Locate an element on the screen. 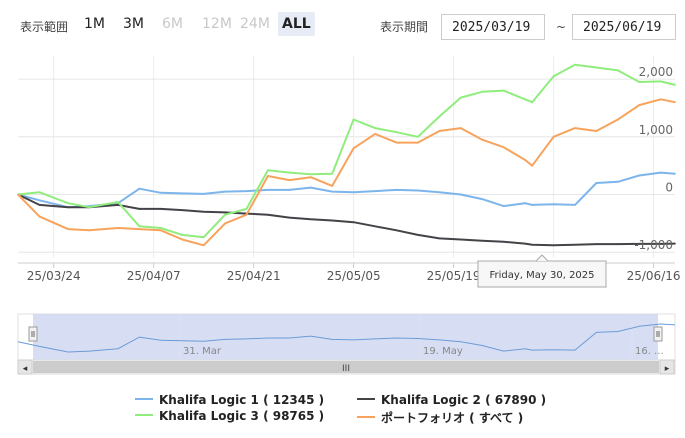 Image resolution: width=685 pixels, height=438 pixels. range-button-12m: 12M is located at coordinates (217, 24).